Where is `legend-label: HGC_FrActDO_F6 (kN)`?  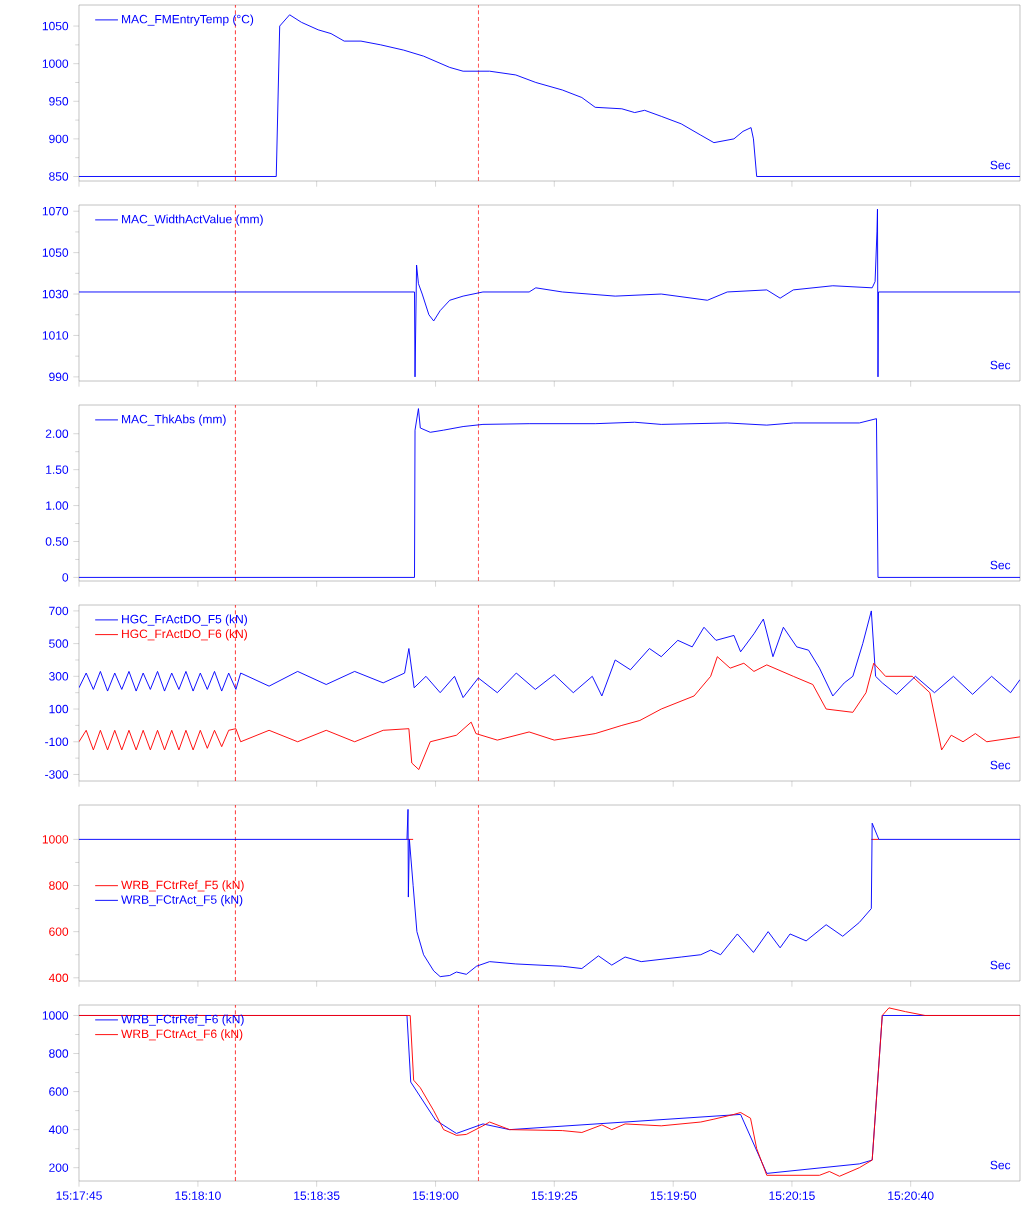 legend-label: HGC_FrActDO_F6 (kN) is located at coordinates (184, 635).